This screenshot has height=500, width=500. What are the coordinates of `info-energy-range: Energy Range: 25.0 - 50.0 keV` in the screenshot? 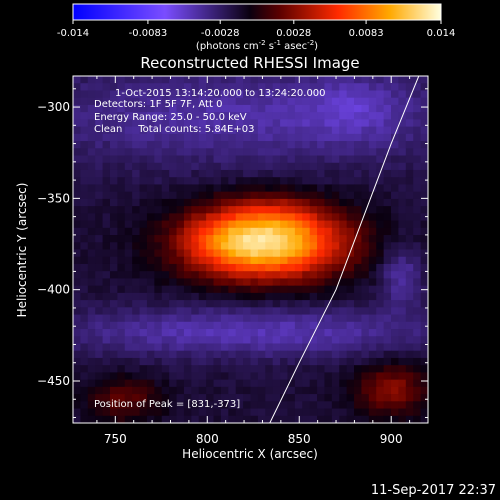 It's located at (170, 117).